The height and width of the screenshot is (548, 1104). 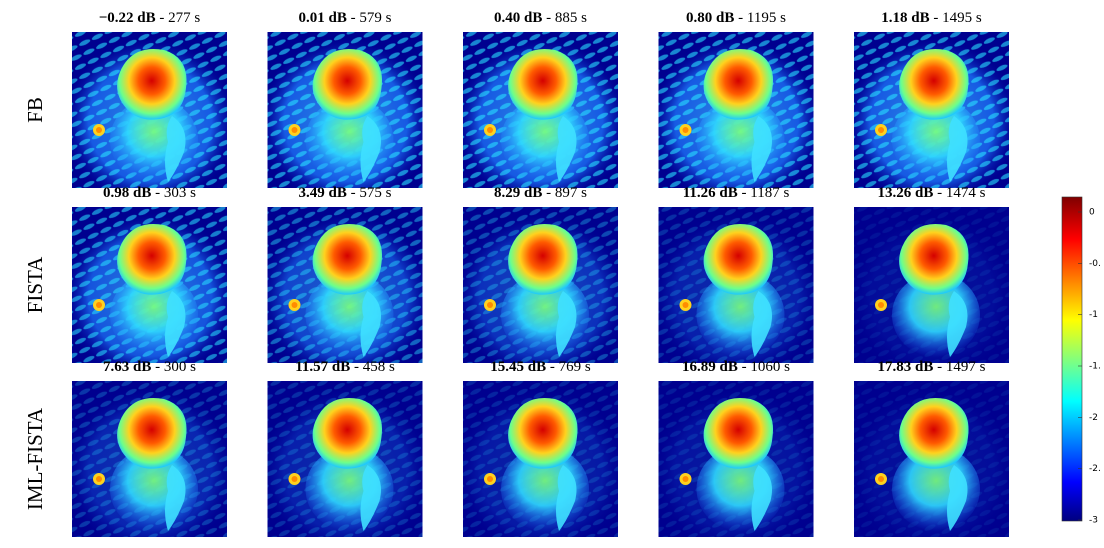 What do you see at coordinates (764, 367) in the screenshot?
I see `time-value: - 1060 s` at bounding box center [764, 367].